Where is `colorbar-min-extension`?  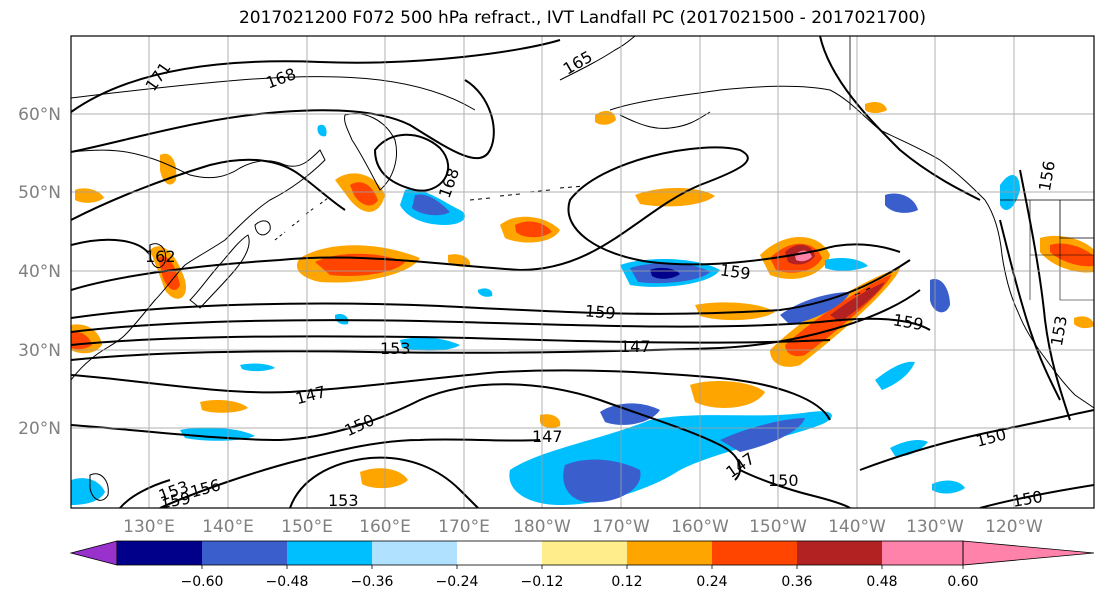 colorbar-min-extension is located at coordinates (93, 553).